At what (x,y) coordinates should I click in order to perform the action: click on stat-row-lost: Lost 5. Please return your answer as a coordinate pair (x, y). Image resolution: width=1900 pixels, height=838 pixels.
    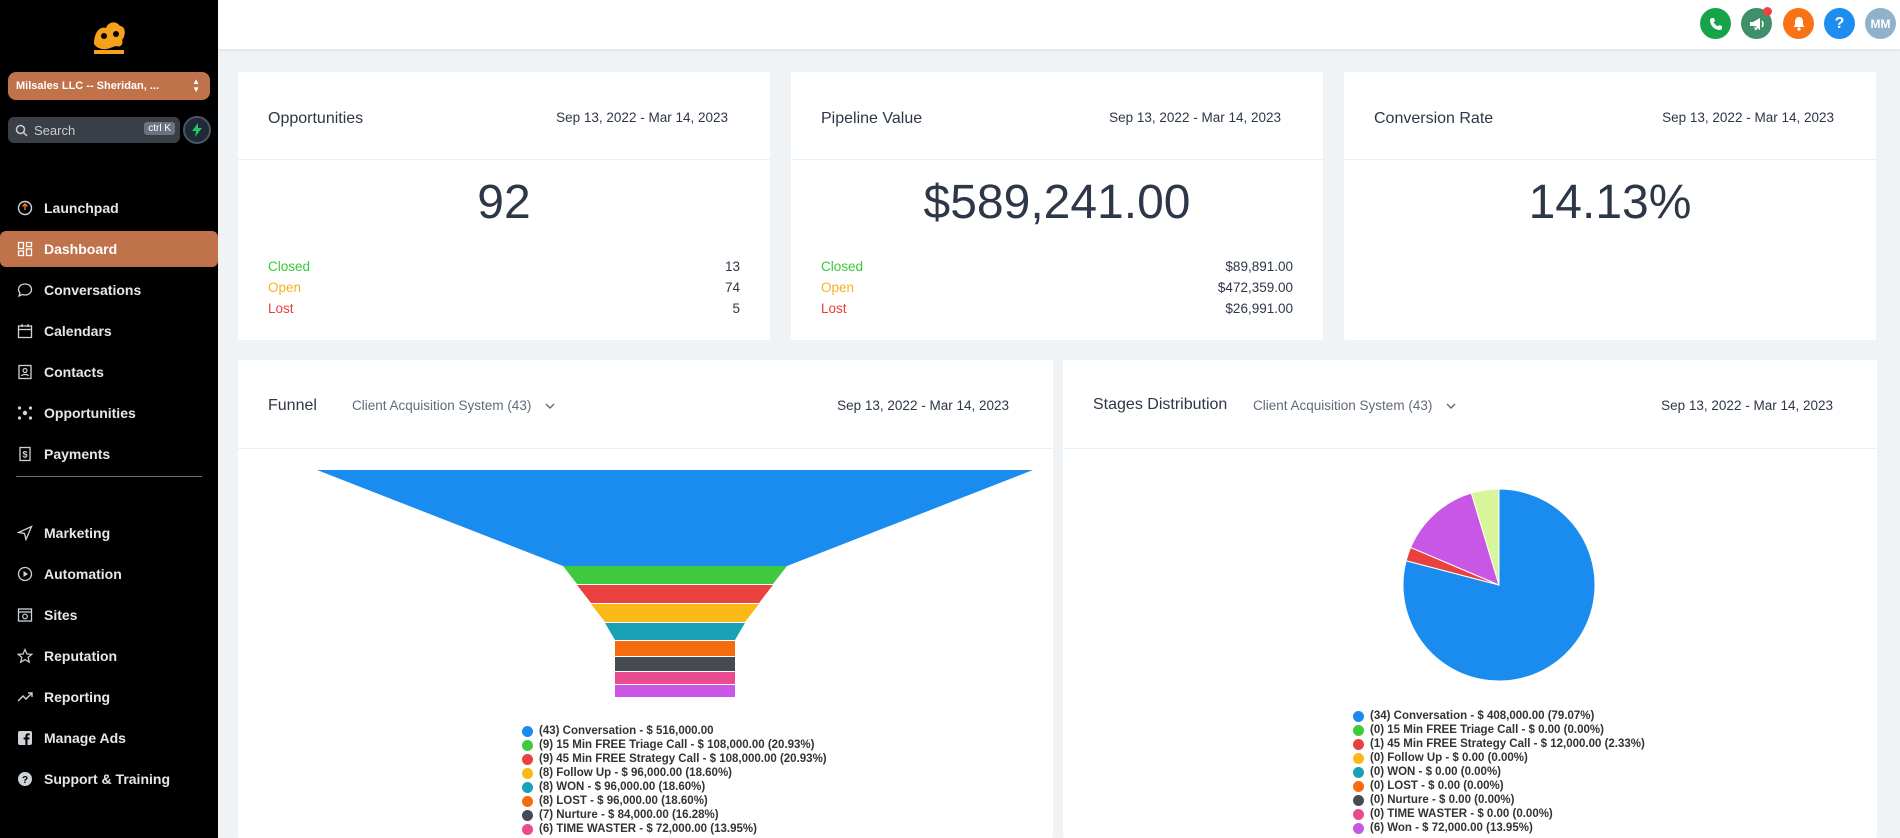
    Looking at the image, I should click on (504, 308).